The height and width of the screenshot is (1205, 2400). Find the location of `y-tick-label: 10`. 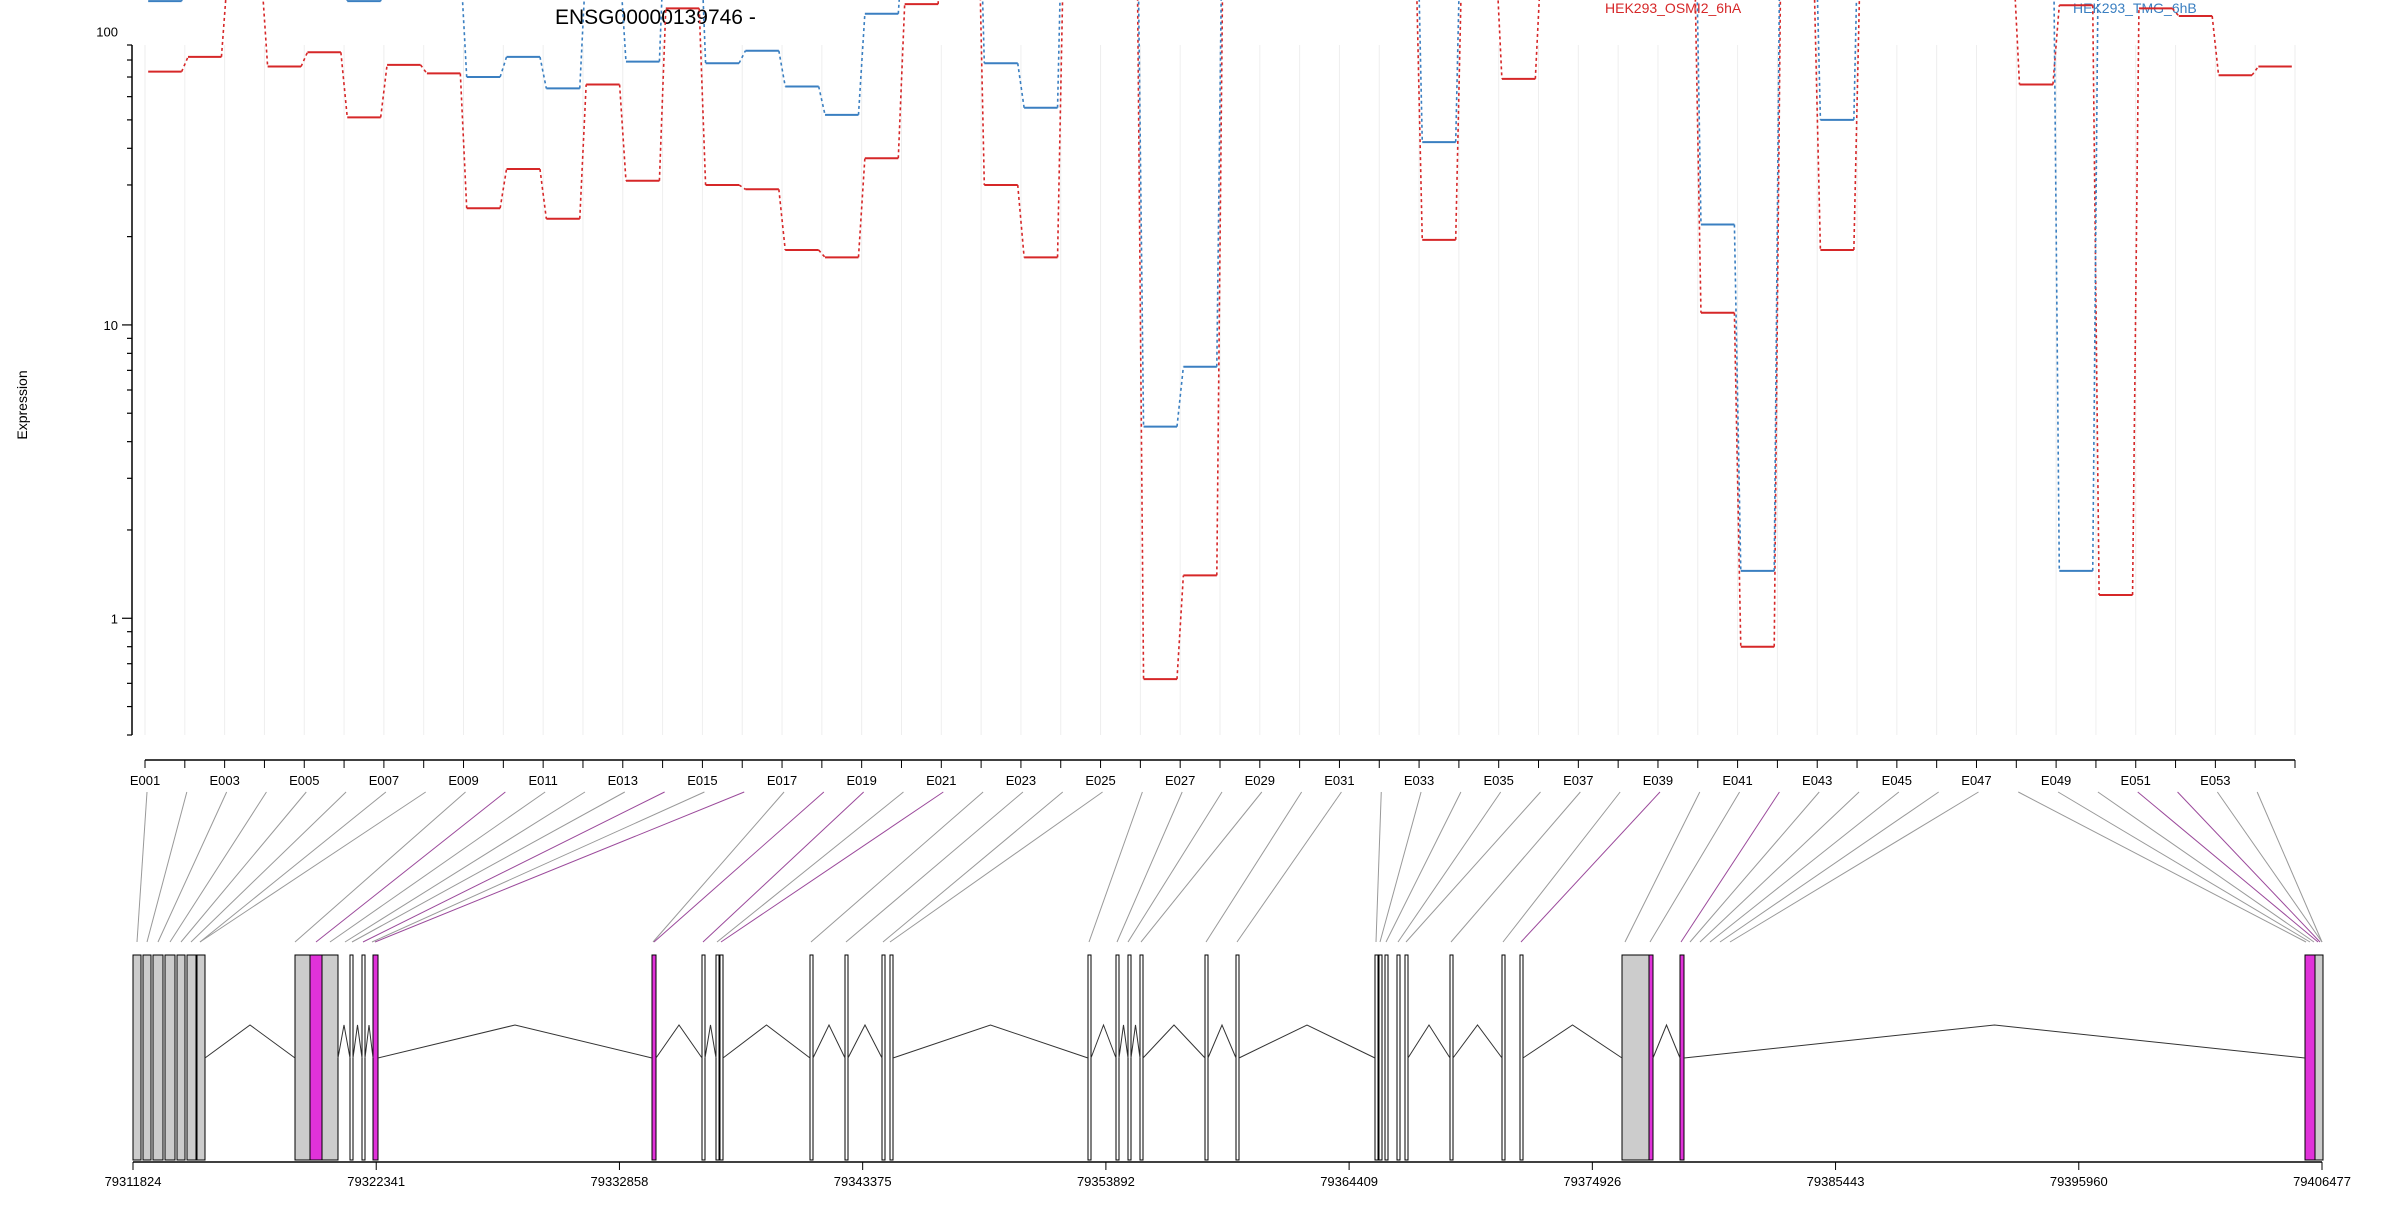

y-tick-label: 10 is located at coordinates (111, 325).